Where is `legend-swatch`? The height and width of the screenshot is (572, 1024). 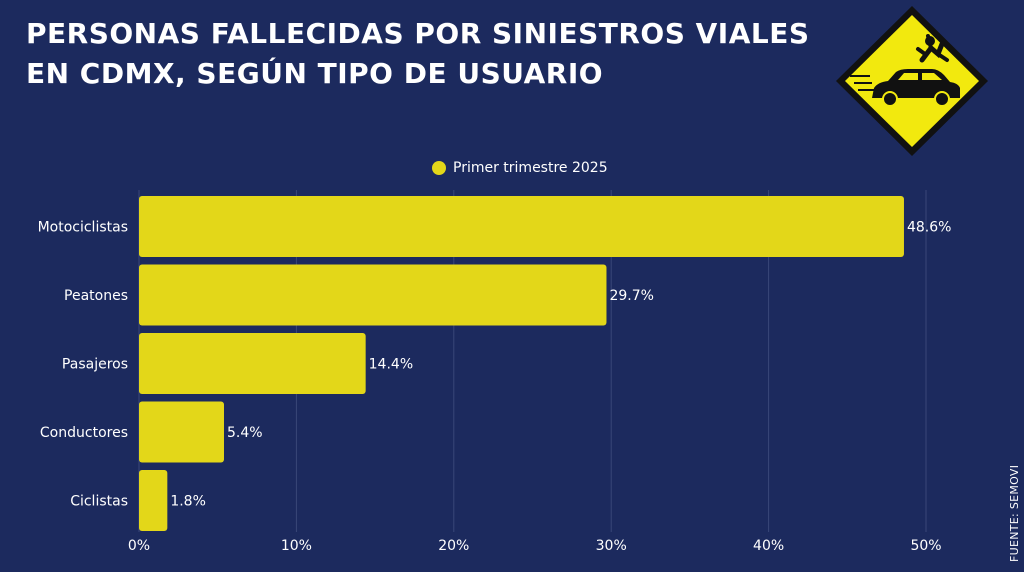 legend-swatch is located at coordinates (439, 168).